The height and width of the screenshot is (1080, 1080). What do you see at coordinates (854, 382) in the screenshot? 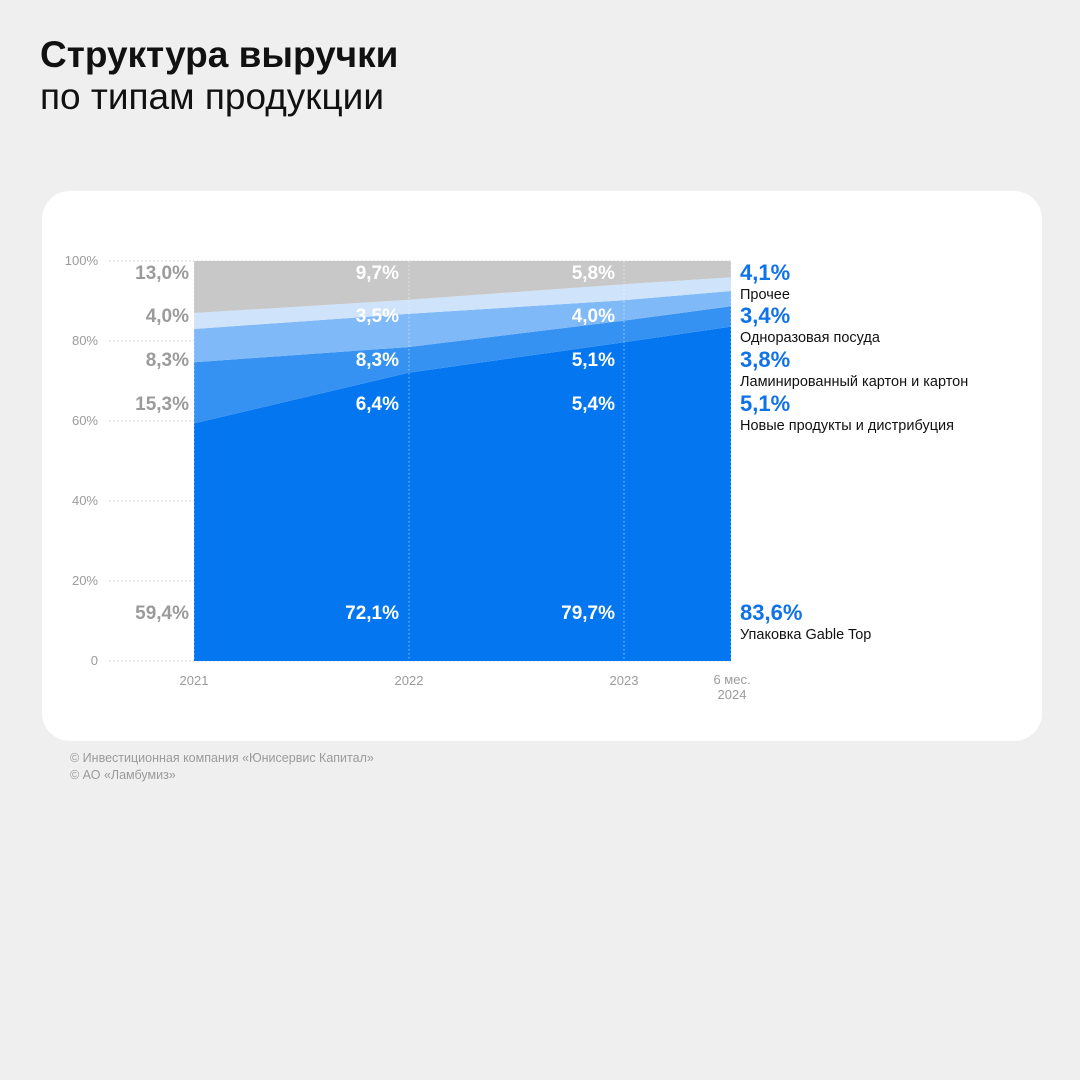
I see `series-name-label-2: Ламинированный картон и картон` at bounding box center [854, 382].